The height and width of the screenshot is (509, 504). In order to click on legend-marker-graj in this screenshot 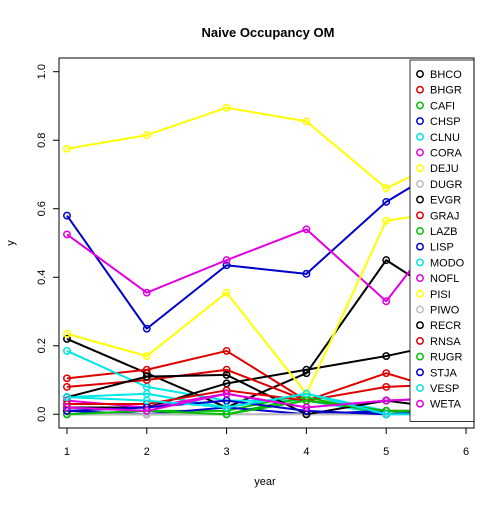, I will do `click(420, 215)`.